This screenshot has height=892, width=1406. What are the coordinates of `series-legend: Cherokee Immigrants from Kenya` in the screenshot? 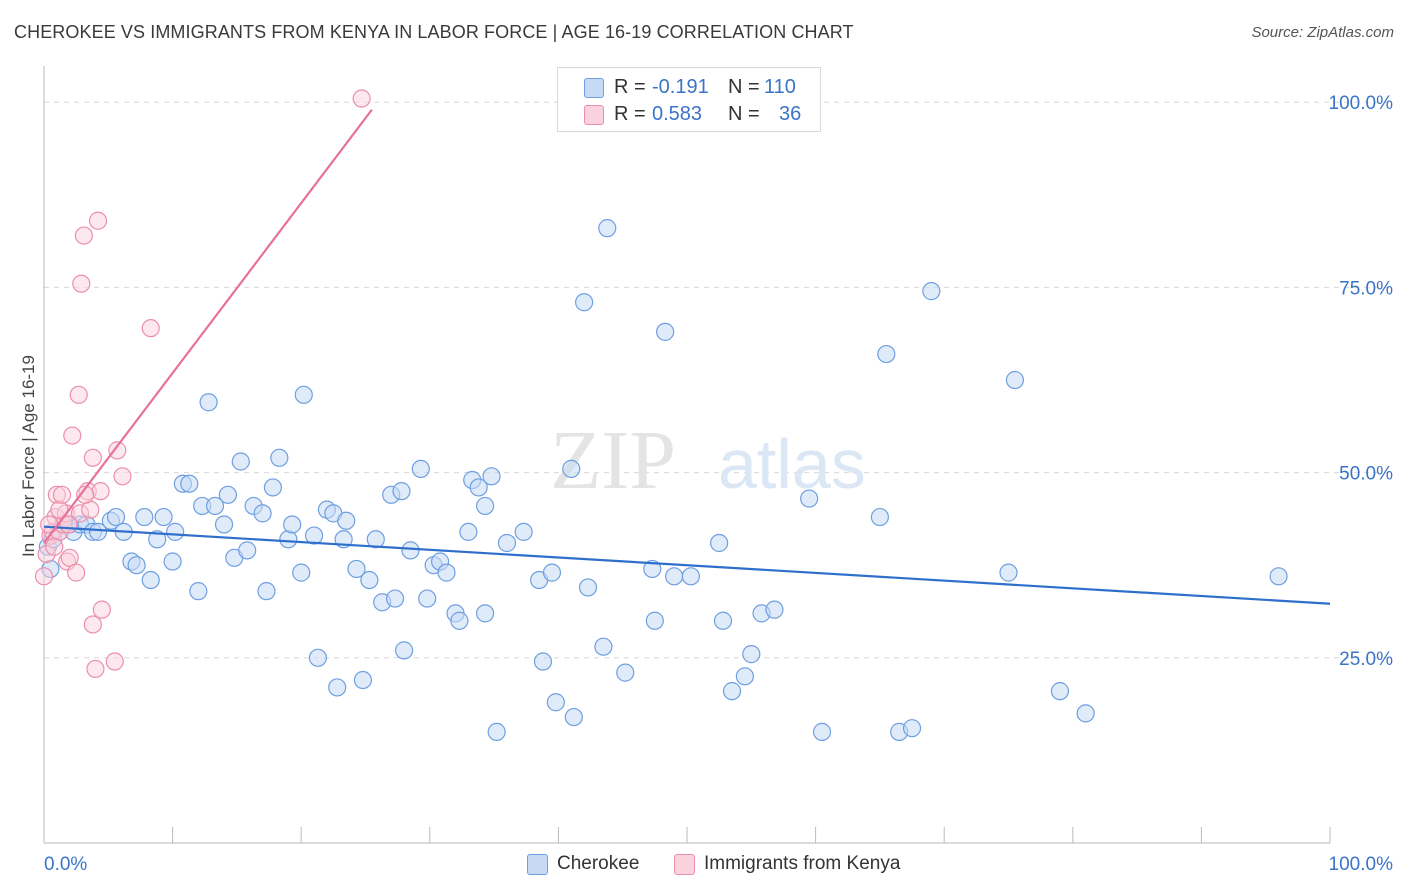 It's located at (703, 865).